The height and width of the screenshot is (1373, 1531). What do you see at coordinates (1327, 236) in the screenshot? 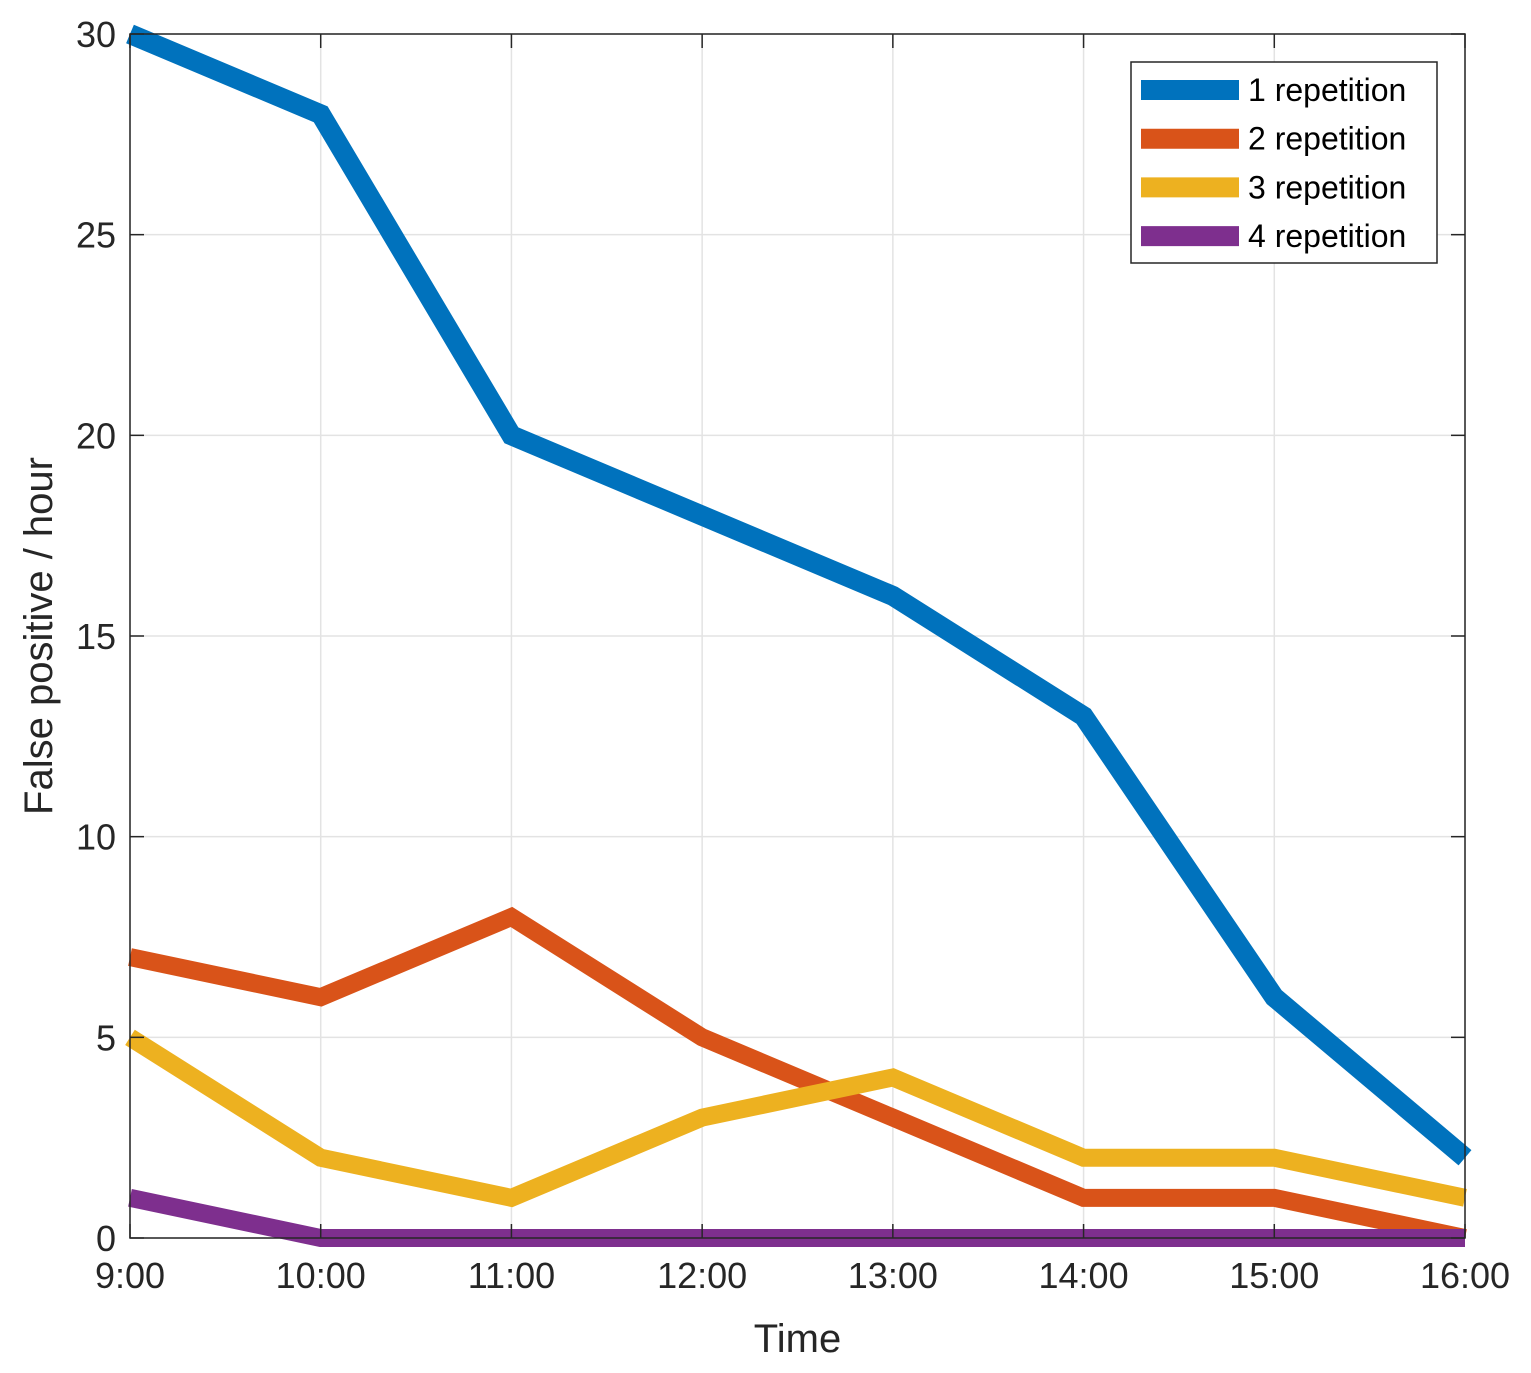
I see `legend-label-4: 4 repetition` at bounding box center [1327, 236].